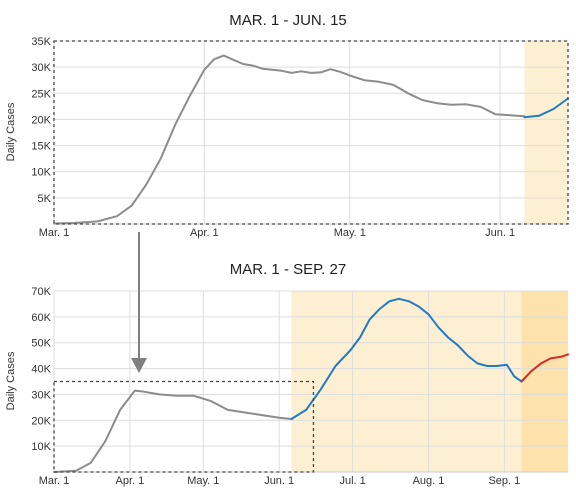  What do you see at coordinates (504, 481) in the screenshot?
I see `x-tick-label: Sep. 1` at bounding box center [504, 481].